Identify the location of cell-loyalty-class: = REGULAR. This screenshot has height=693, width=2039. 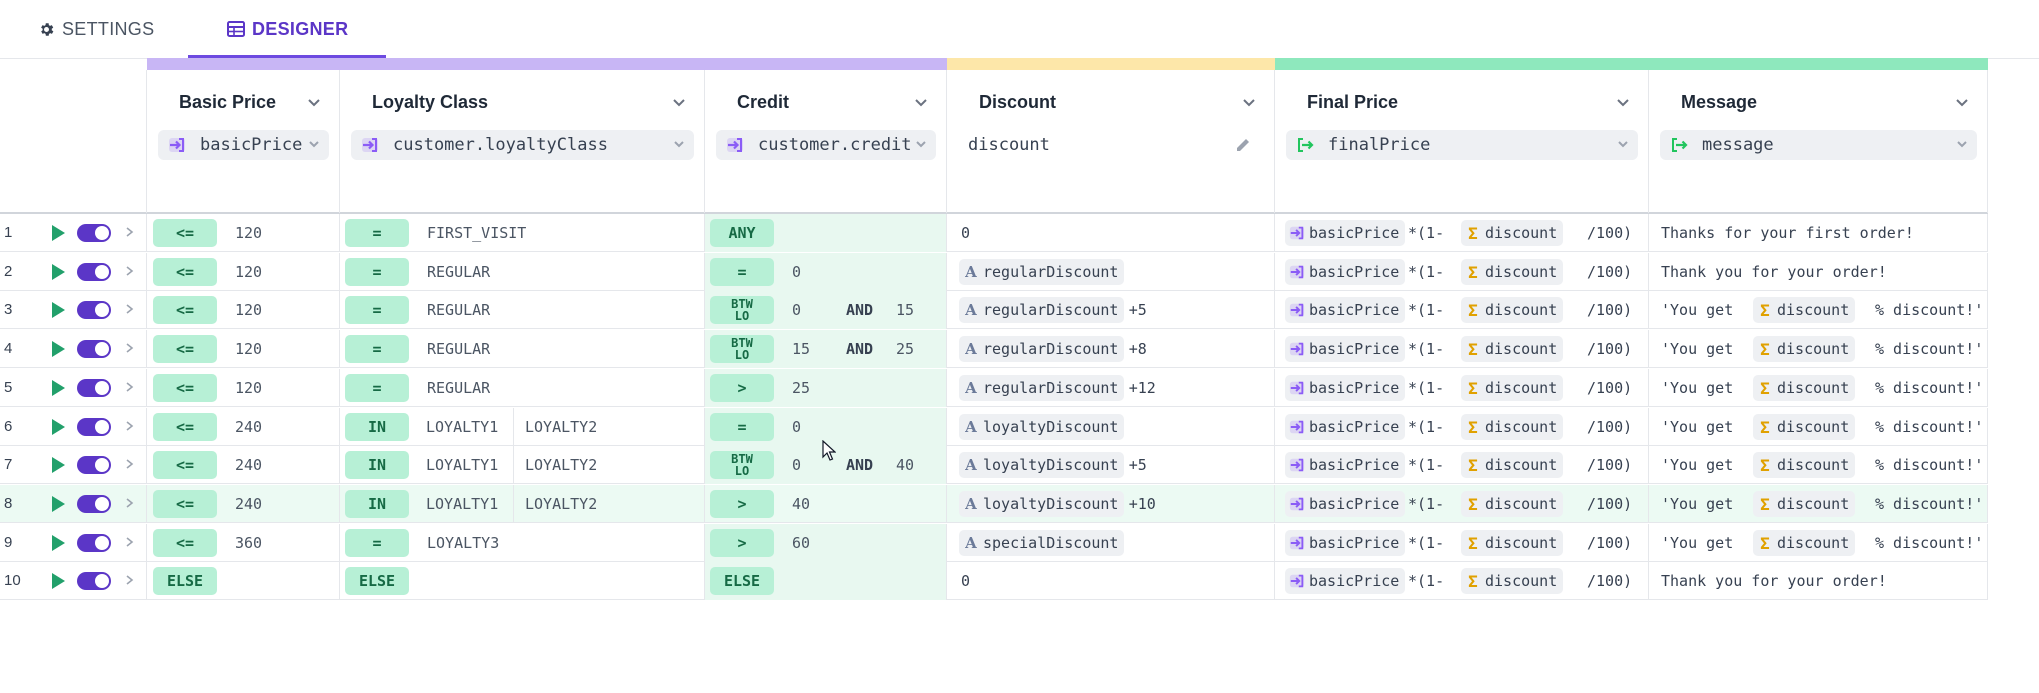
(522, 388).